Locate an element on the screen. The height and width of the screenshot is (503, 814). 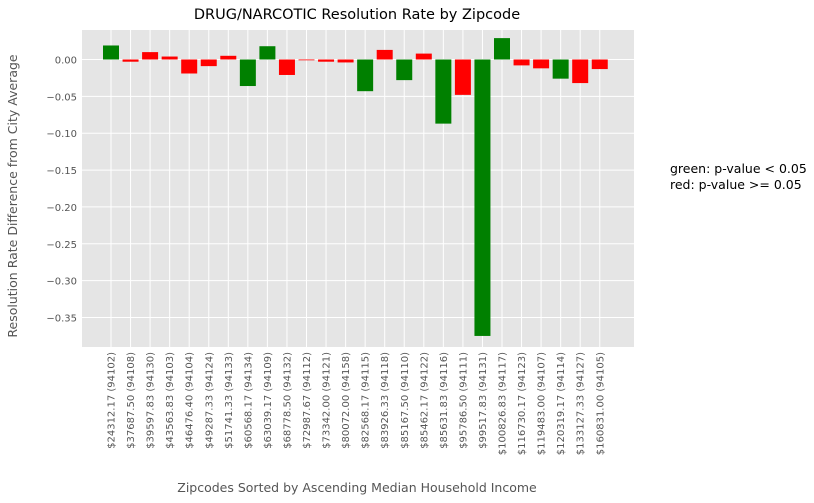
x-tick-label: $83926.33 (94118) is located at coordinates (385, 400).